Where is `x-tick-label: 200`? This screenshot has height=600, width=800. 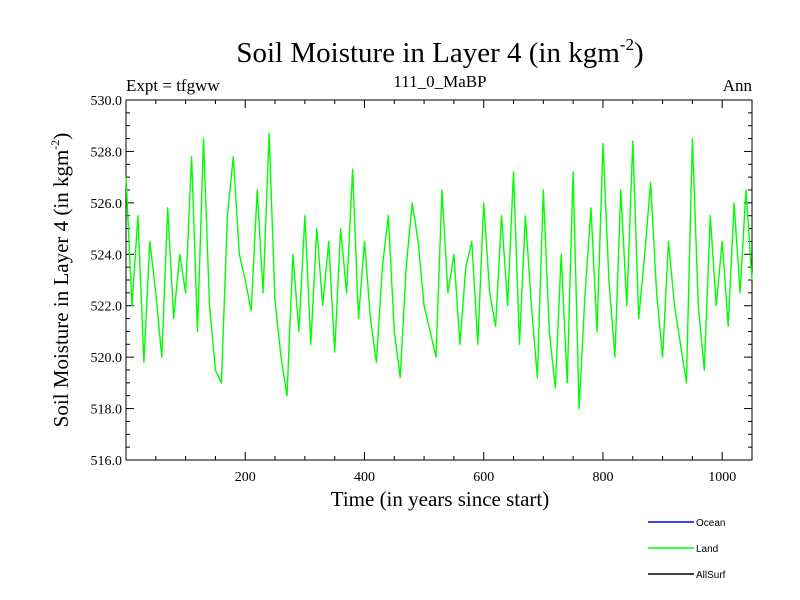 x-tick-label: 200 is located at coordinates (245, 477).